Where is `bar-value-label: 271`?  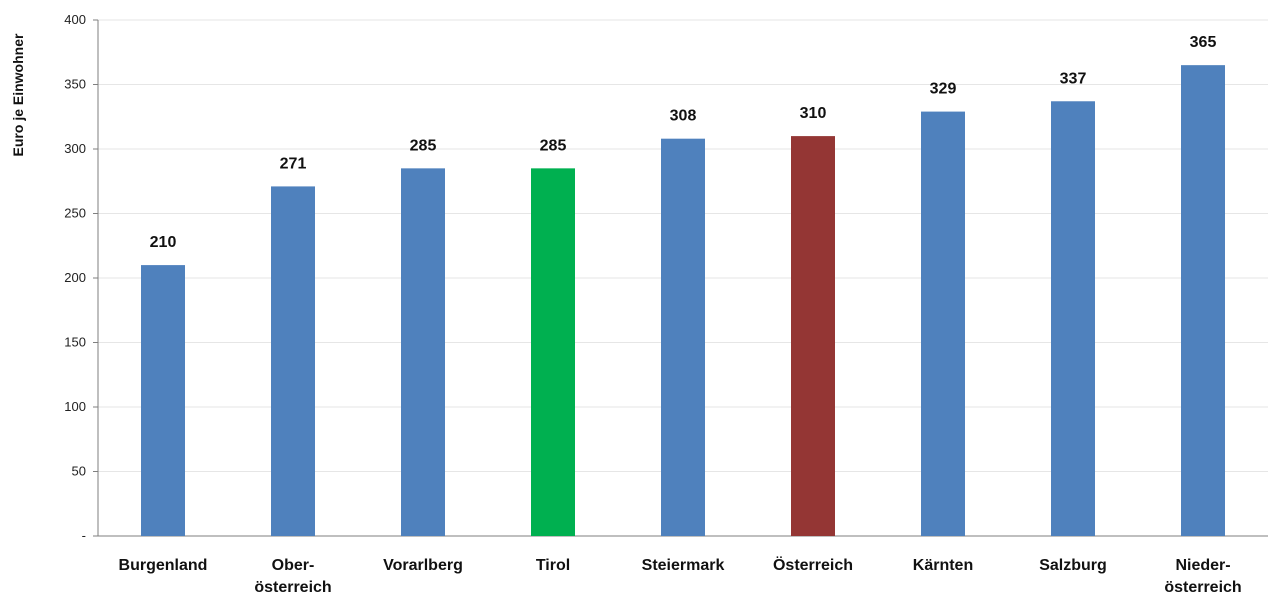
bar-value-label: 271 is located at coordinates (293, 163).